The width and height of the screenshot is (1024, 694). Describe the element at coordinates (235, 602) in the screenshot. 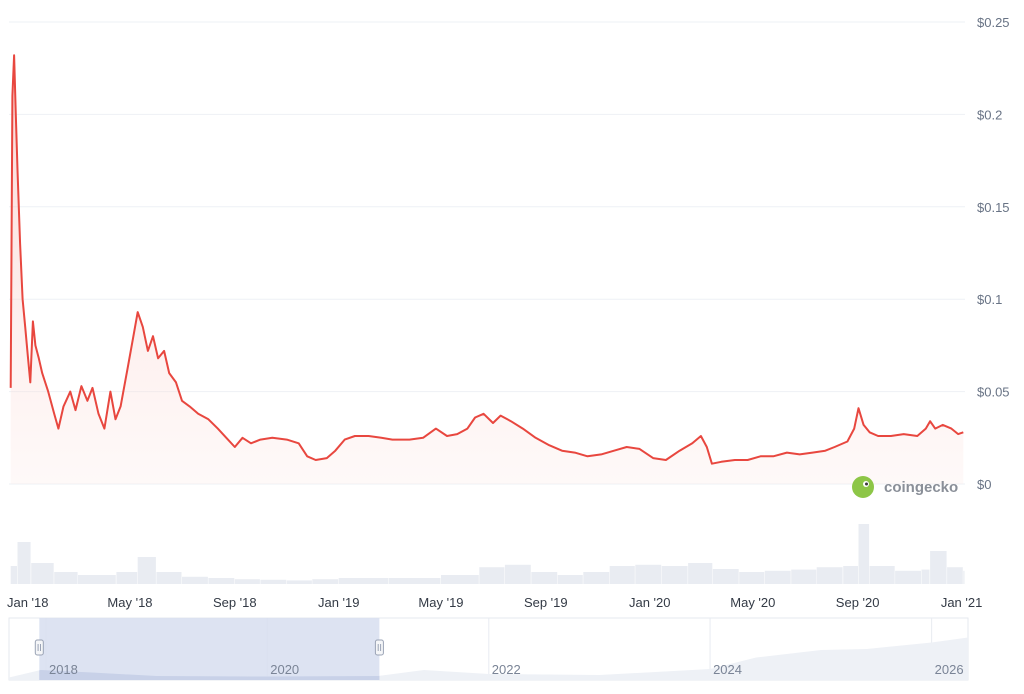

I see `x-tick-label: Sep '18` at that location.